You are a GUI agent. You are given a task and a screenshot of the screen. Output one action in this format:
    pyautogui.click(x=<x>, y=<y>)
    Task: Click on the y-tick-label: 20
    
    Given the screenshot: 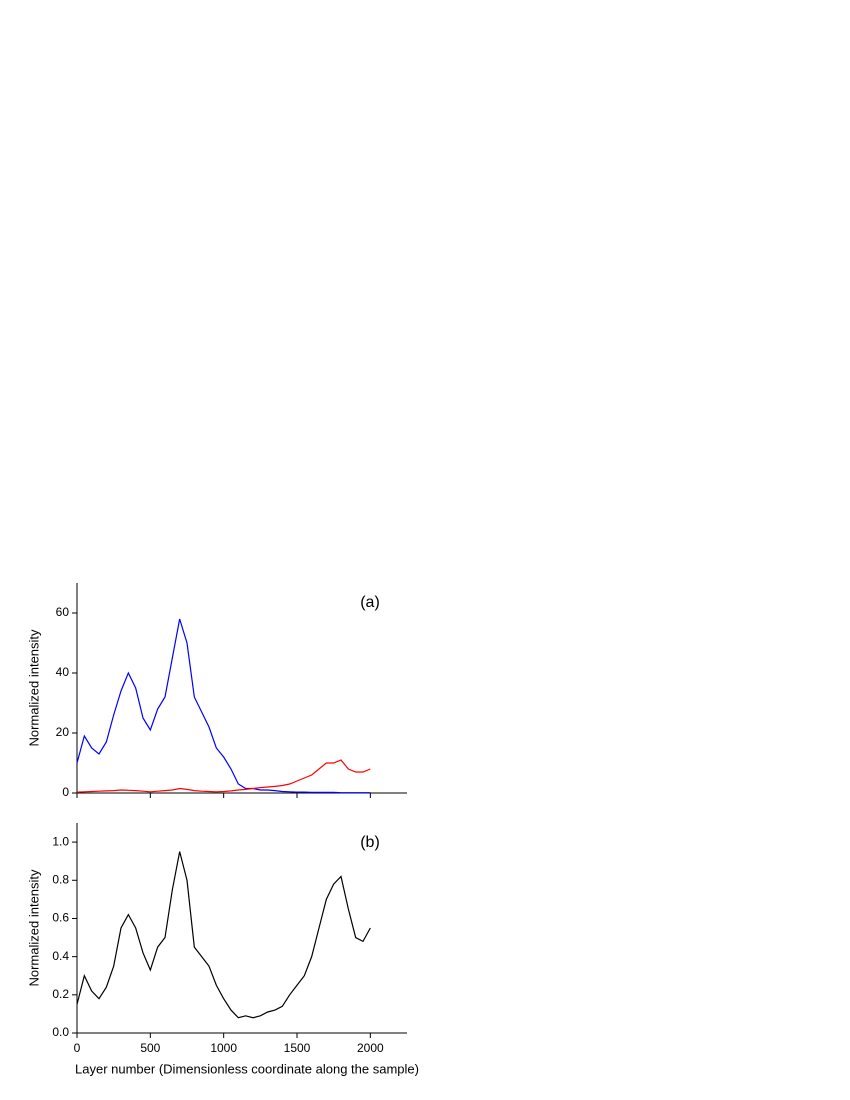 What is the action you would take?
    pyautogui.click(x=63, y=732)
    